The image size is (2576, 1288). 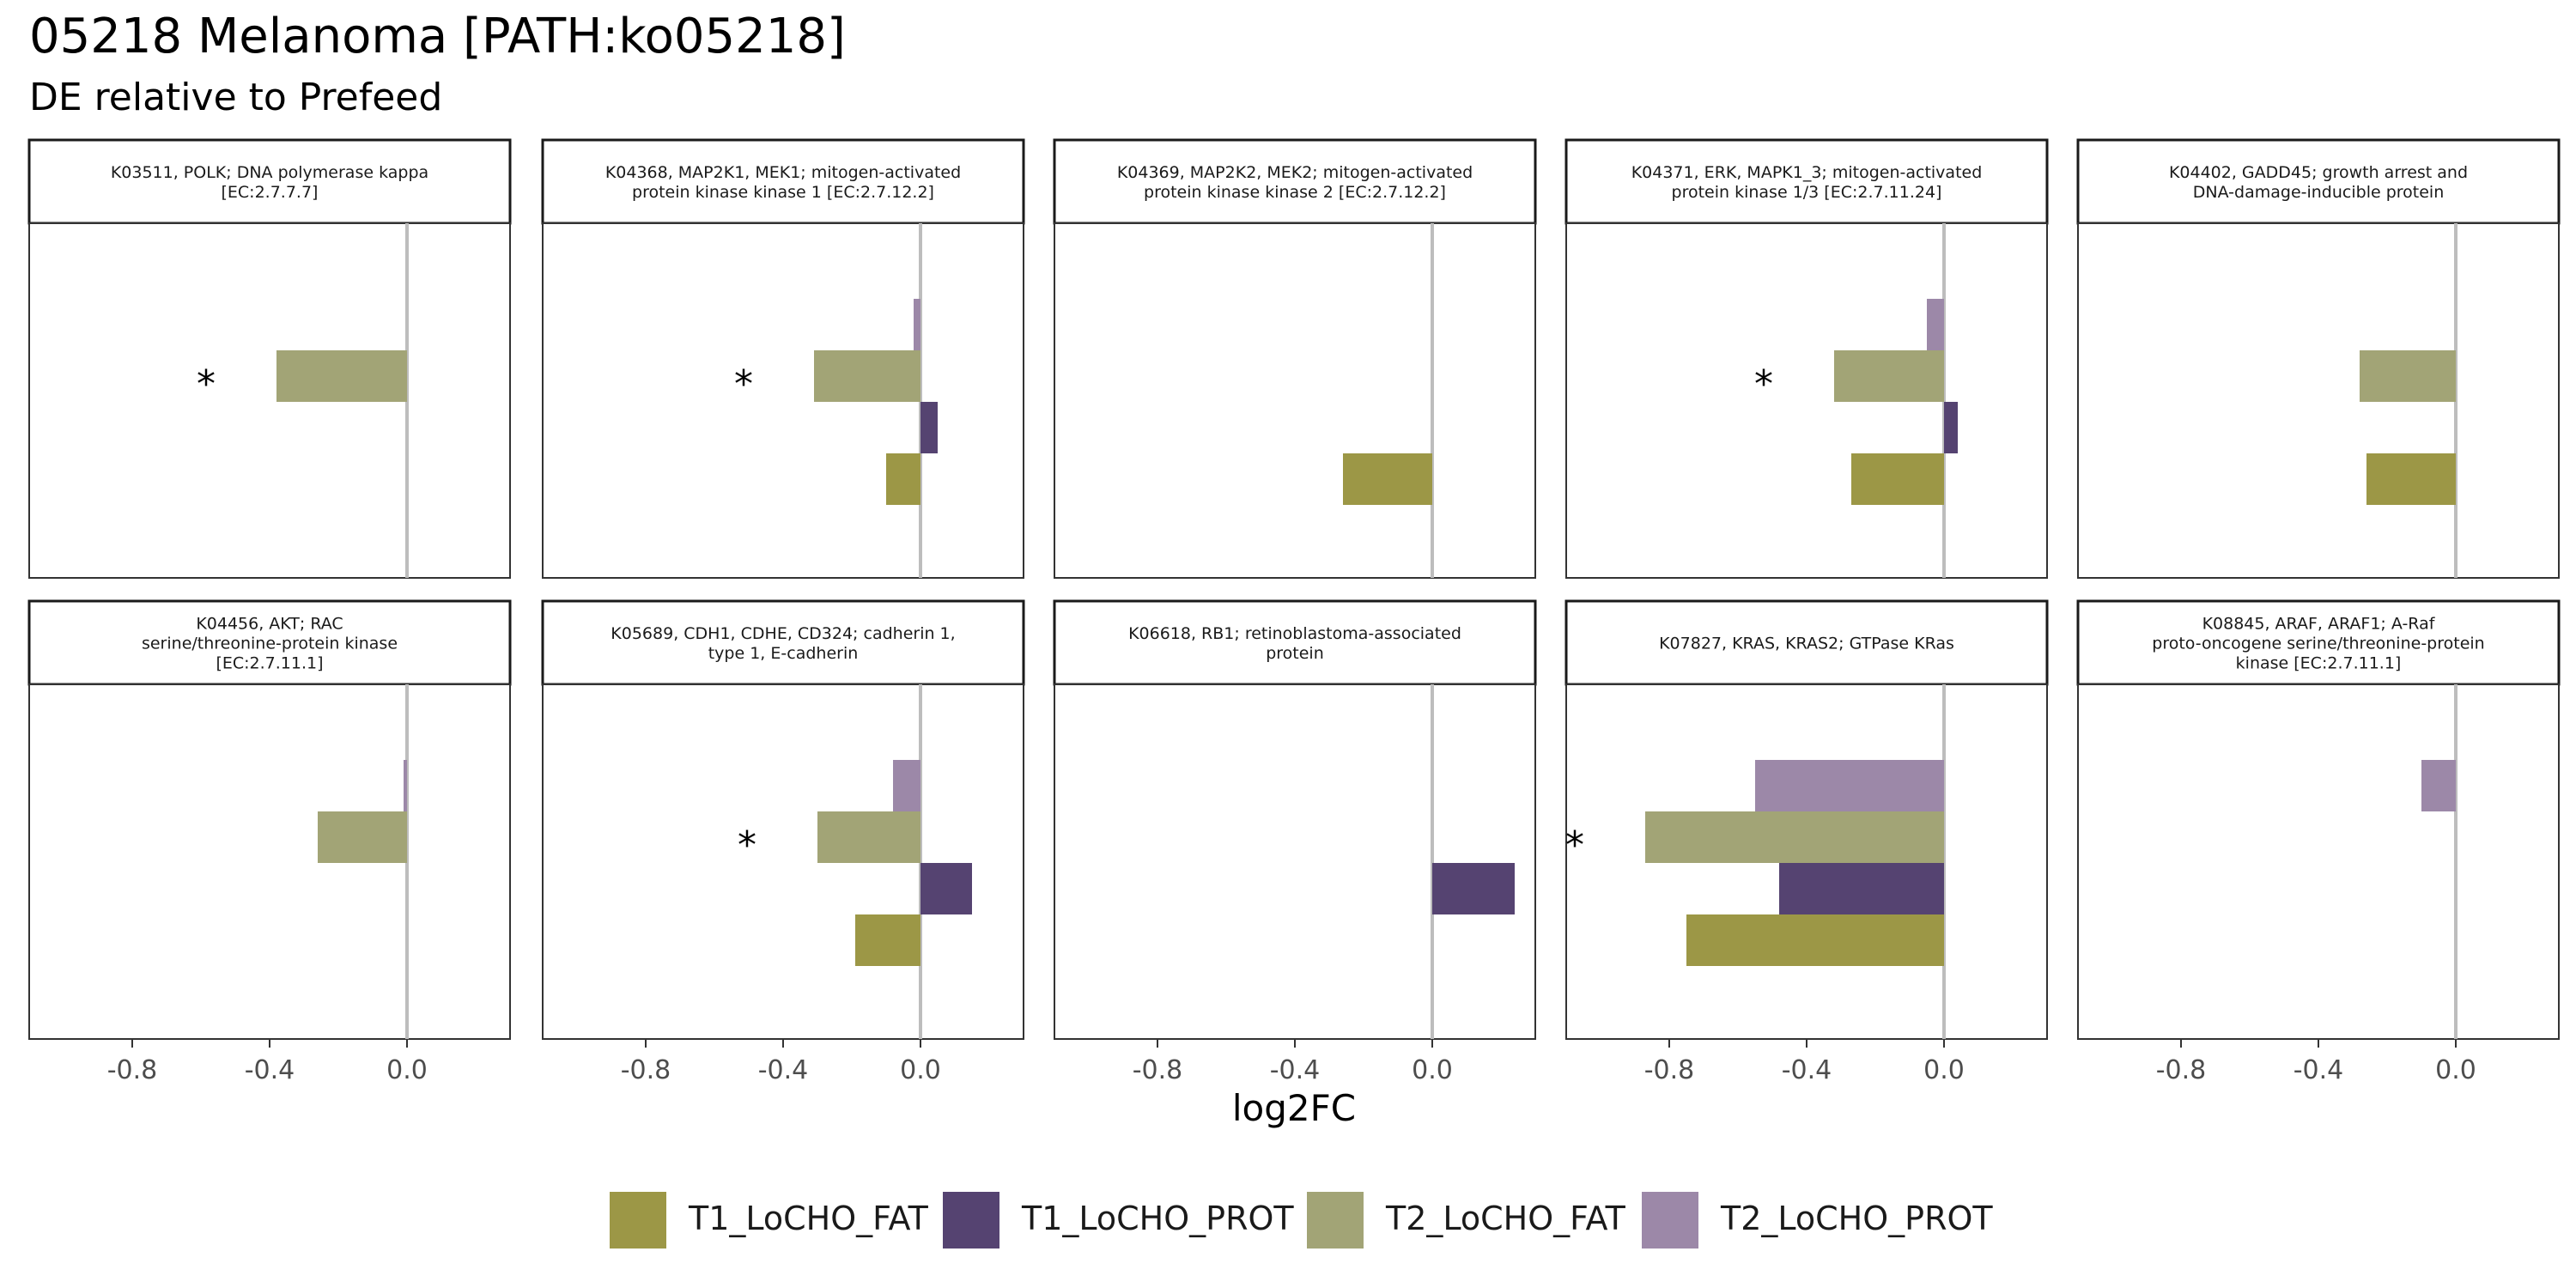 I want to click on legend-swatch-t1-locho-prot, so click(x=971, y=1221).